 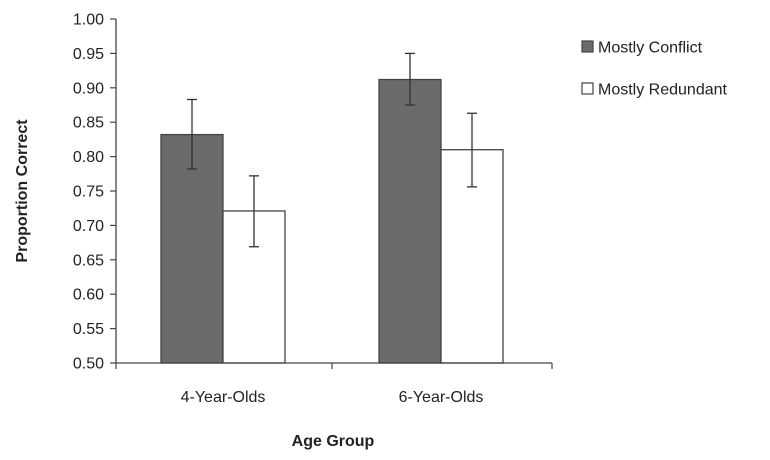 What do you see at coordinates (663, 90) in the screenshot?
I see `legend-label: Mostly Redundant` at bounding box center [663, 90].